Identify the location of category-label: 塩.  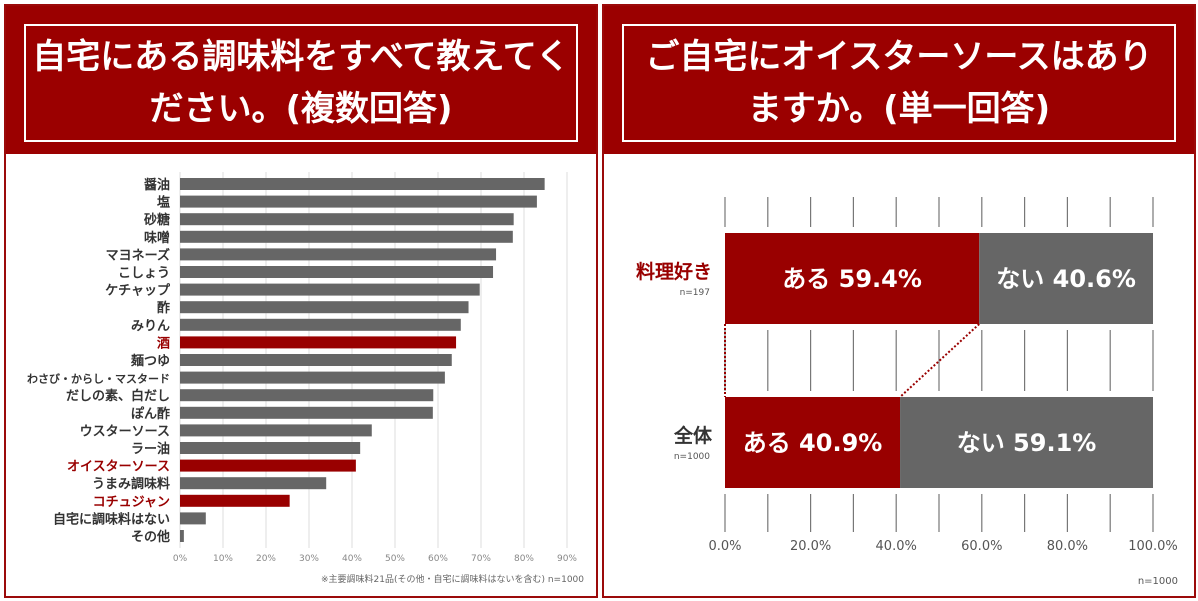
(163, 203).